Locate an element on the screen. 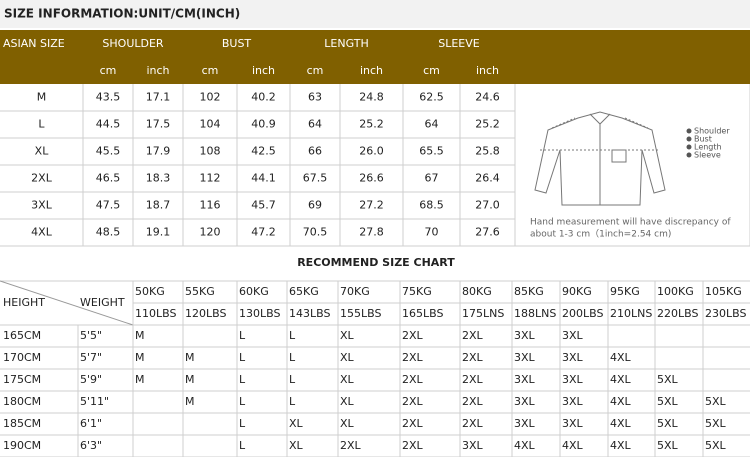 The image size is (750, 457). weight-lbs: 143LBS is located at coordinates (309, 313).